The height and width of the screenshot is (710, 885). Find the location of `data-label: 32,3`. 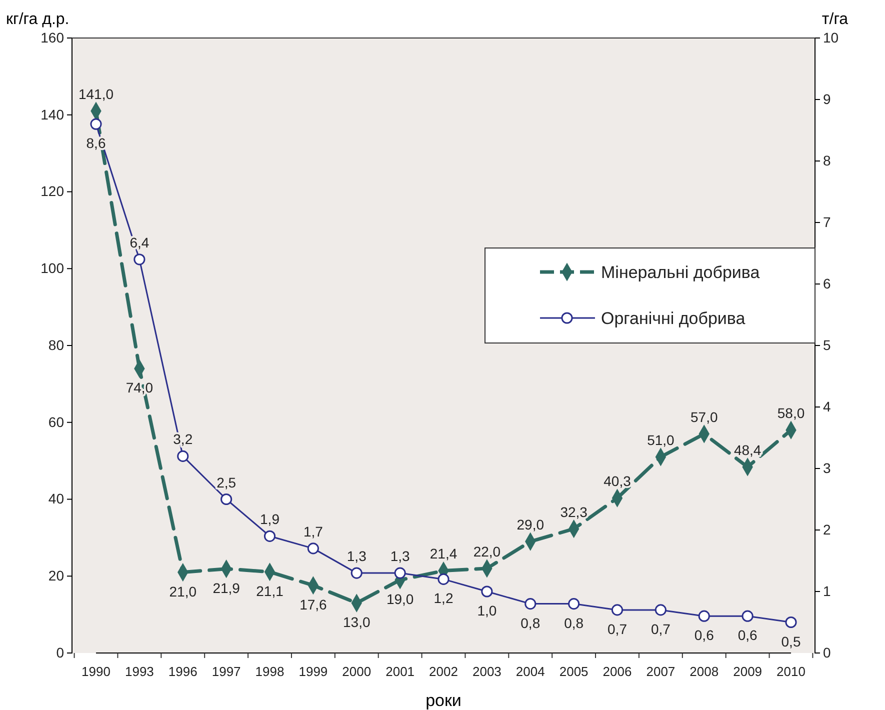

data-label: 32,3 is located at coordinates (574, 512).